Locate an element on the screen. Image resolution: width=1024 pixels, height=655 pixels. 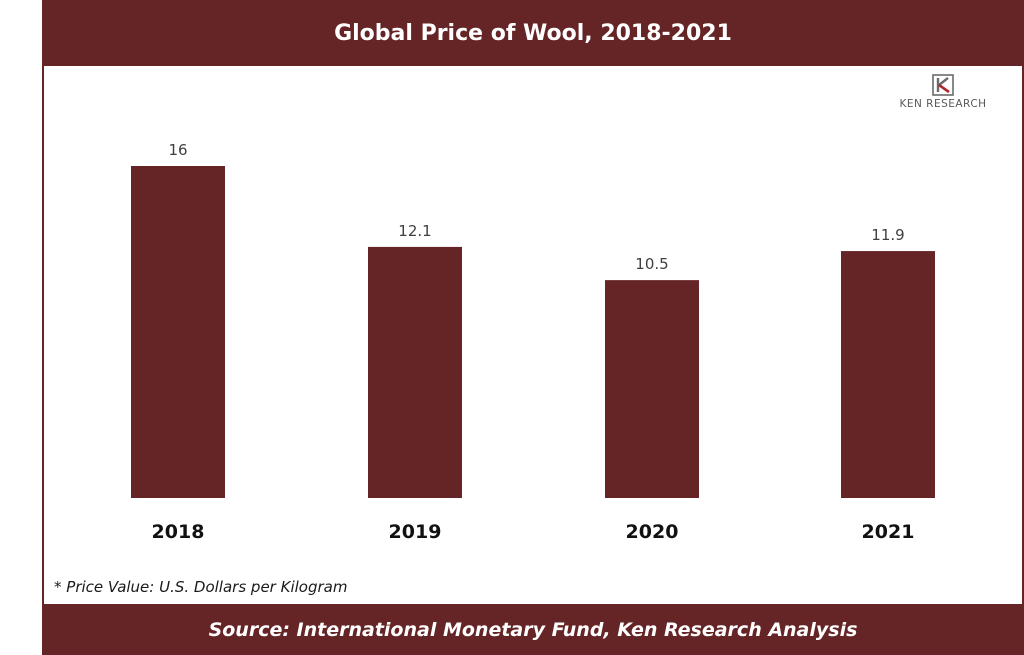
x-tick-label-2020: 2020 is located at coordinates (652, 532).